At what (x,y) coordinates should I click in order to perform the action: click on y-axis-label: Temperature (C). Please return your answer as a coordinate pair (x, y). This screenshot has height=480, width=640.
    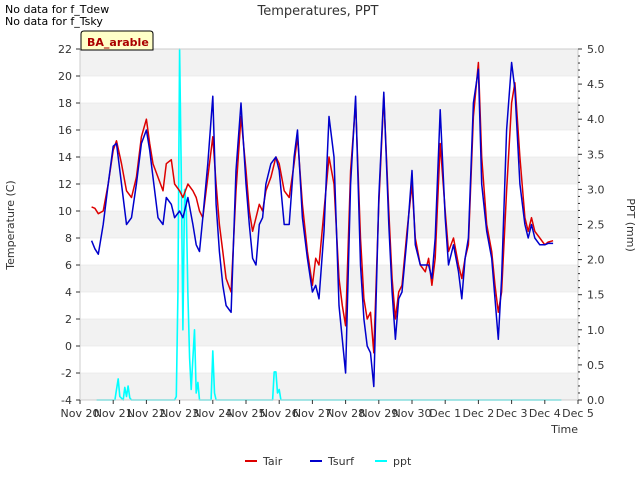
    Looking at the image, I should click on (10, 225).